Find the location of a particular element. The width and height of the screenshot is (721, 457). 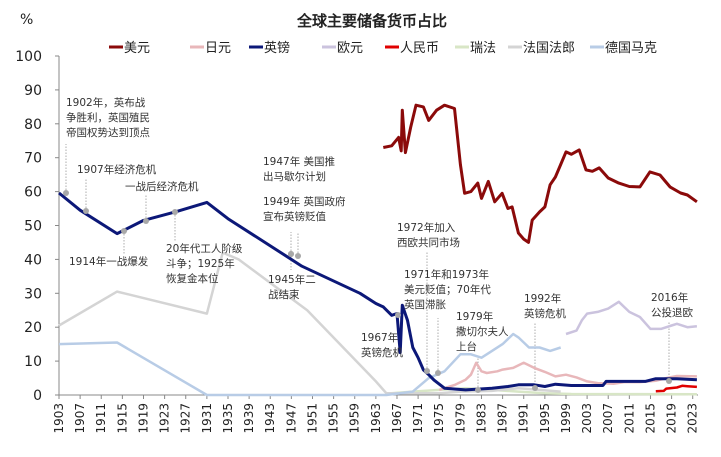

legend-label: 法国法郎 is located at coordinates (549, 48).